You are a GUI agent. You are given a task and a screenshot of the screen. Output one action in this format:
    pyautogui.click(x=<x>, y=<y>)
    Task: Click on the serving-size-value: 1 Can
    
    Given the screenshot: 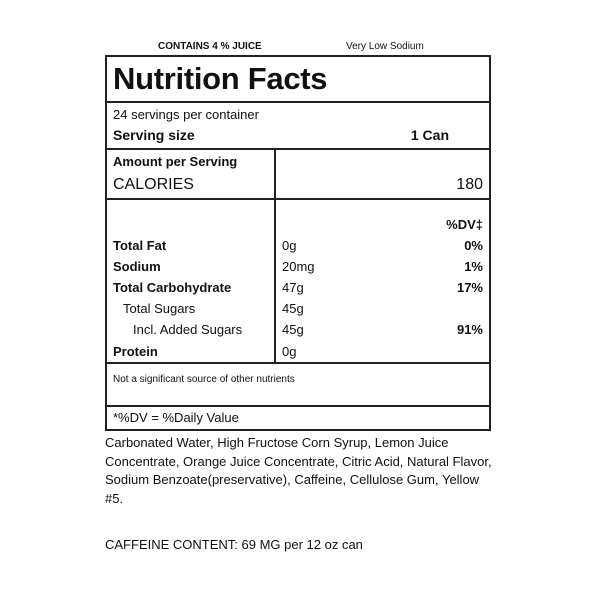 What is the action you would take?
    pyautogui.click(x=429, y=135)
    